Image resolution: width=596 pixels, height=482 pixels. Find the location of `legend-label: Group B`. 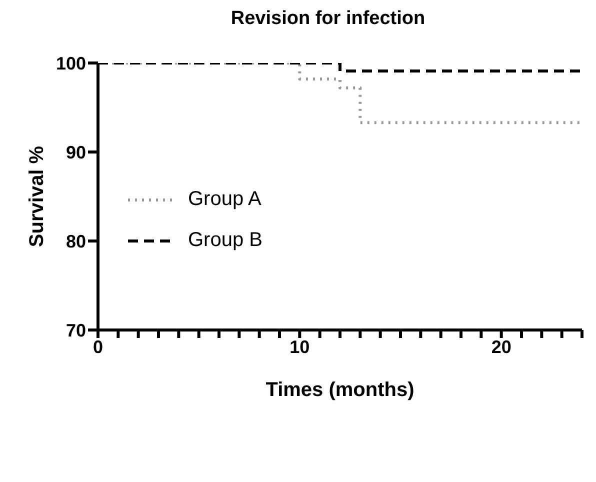

legend-label: Group B is located at coordinates (225, 240).